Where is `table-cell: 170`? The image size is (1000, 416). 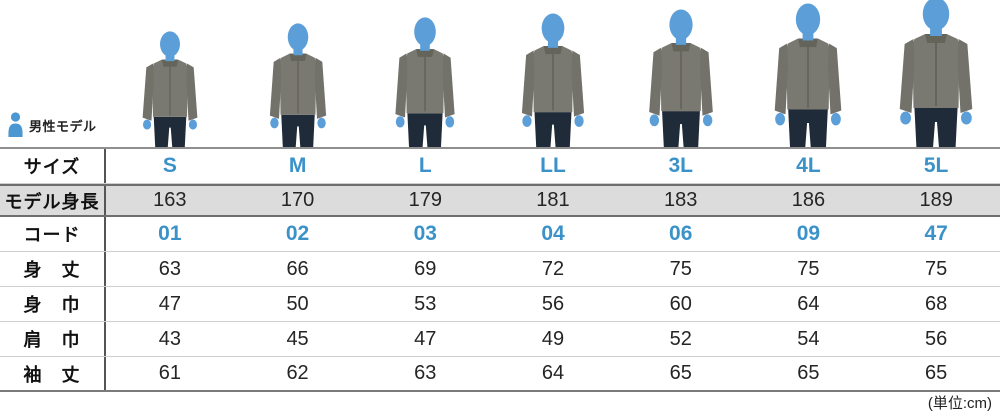 table-cell: 170 is located at coordinates (297, 200).